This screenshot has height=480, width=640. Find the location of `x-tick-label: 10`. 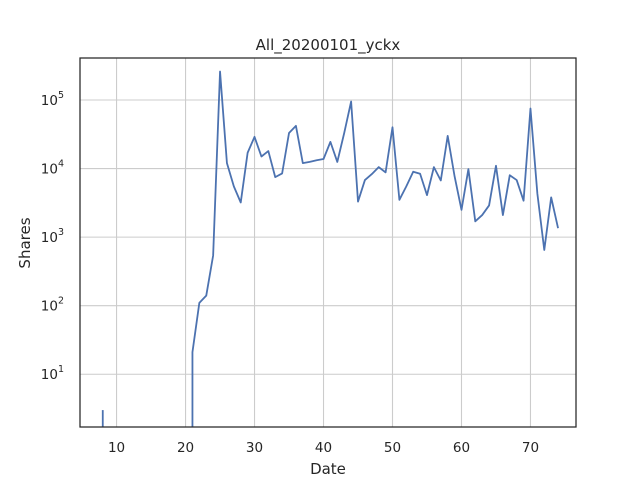

x-tick-label: 10 is located at coordinates (116, 448).